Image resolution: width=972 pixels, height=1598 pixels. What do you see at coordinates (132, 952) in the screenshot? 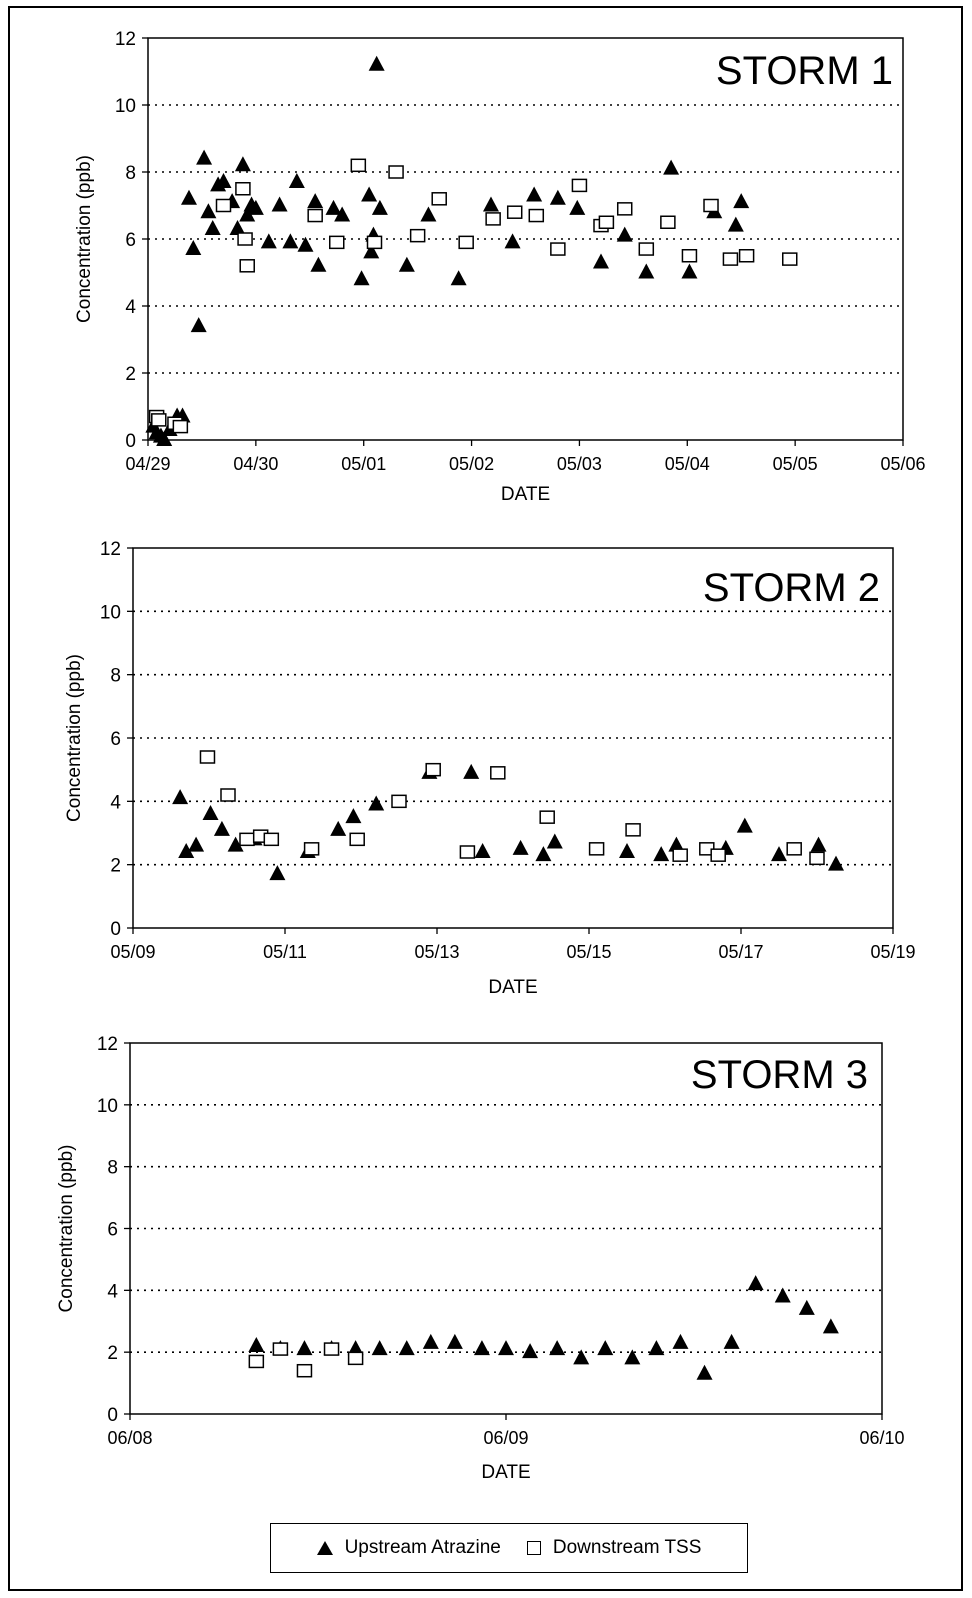
I see `x-tick-label: 05/09` at bounding box center [132, 952].